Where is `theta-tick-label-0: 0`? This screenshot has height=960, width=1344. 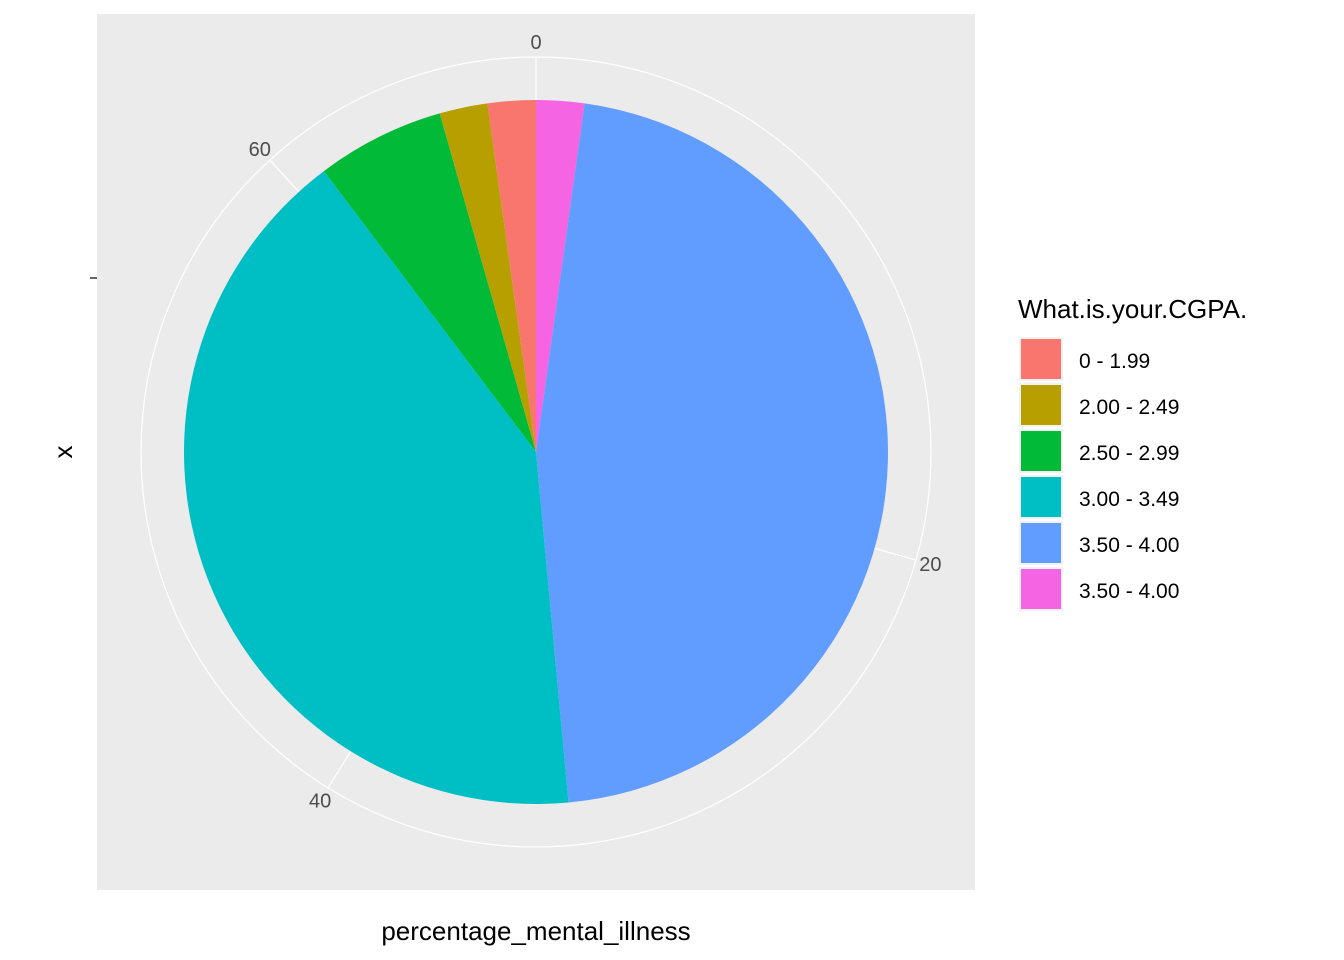
theta-tick-label-0: 0 is located at coordinates (535, 43).